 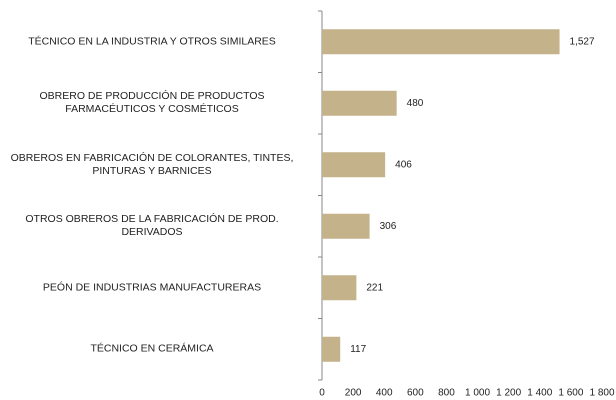 I want to click on value-label: 306, so click(x=388, y=226).